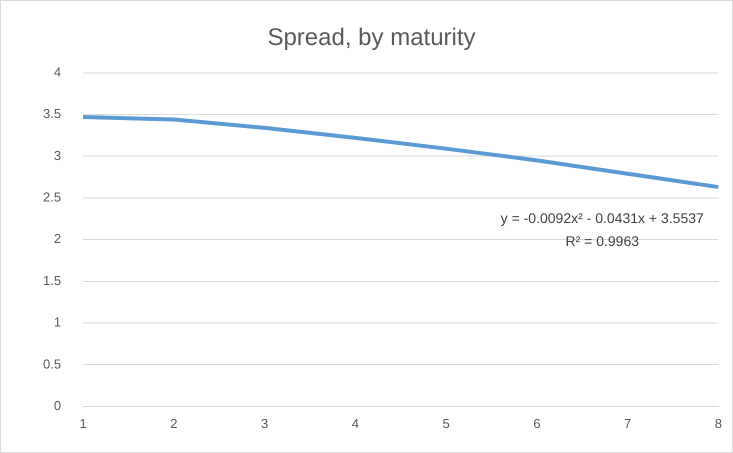 The image size is (733, 453). I want to click on y-tick-label: 4, so click(58, 72).